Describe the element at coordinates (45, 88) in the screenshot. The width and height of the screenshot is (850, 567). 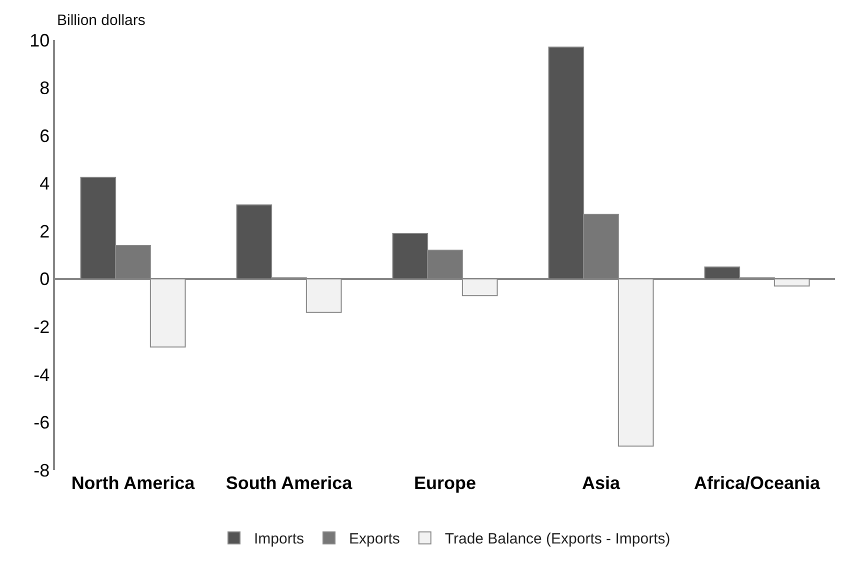
I see `y-tick-label: 8` at that location.